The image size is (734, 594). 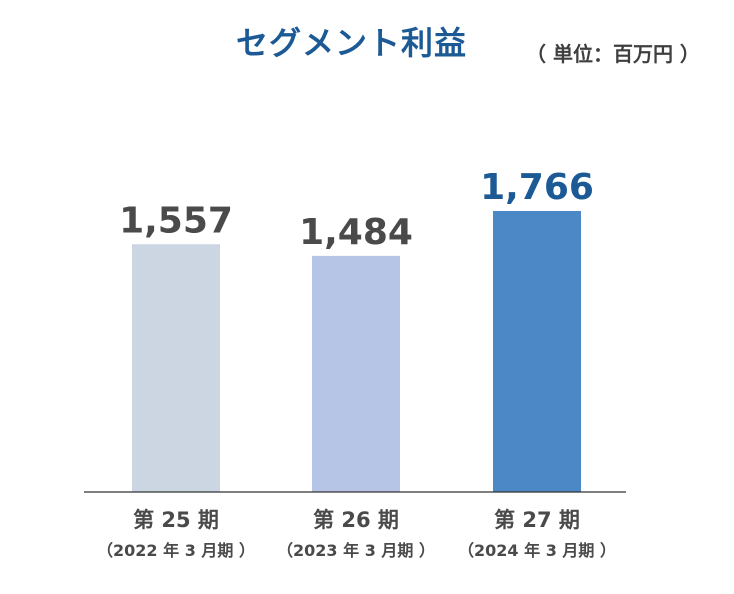 What do you see at coordinates (176, 550) in the screenshot?
I see `category-sublabel: （2022 年 3 月期 ）` at bounding box center [176, 550].